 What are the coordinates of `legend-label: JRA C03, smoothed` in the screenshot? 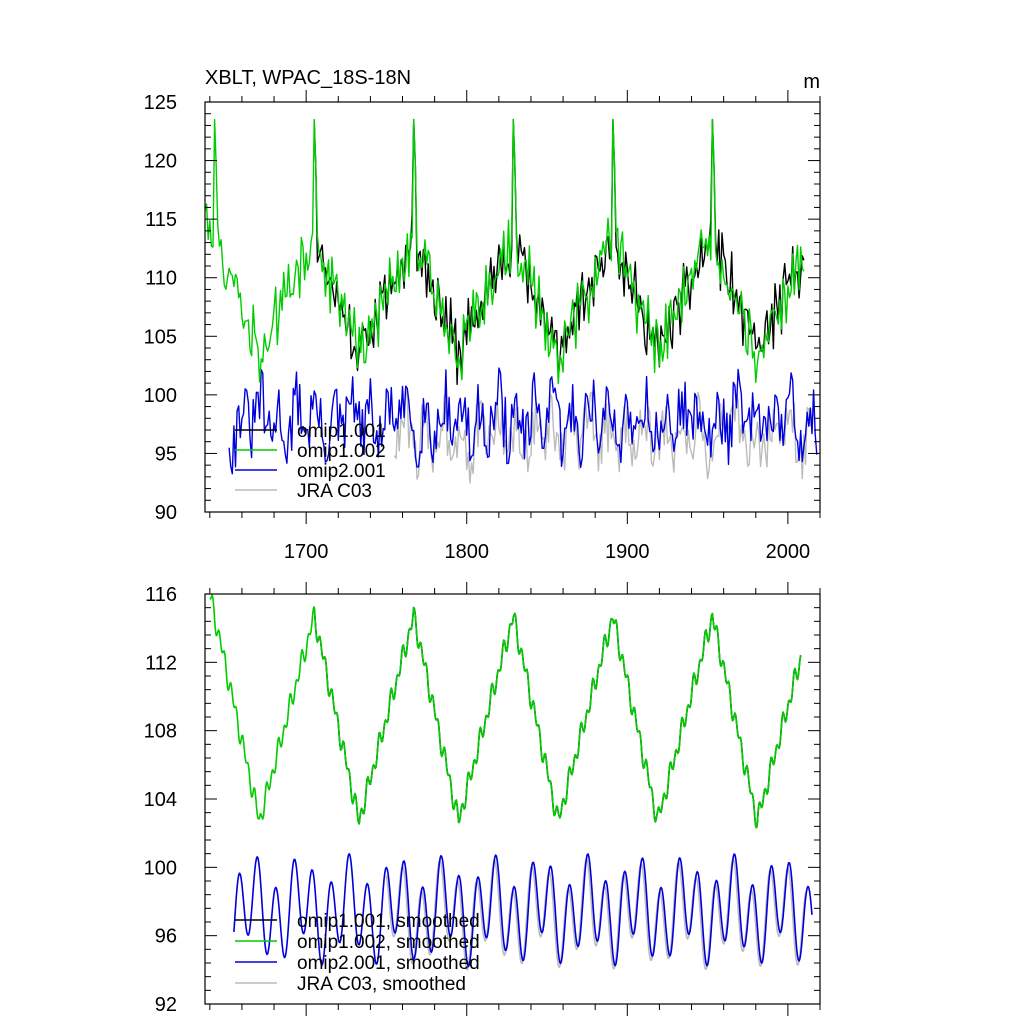 It's located at (381, 984).